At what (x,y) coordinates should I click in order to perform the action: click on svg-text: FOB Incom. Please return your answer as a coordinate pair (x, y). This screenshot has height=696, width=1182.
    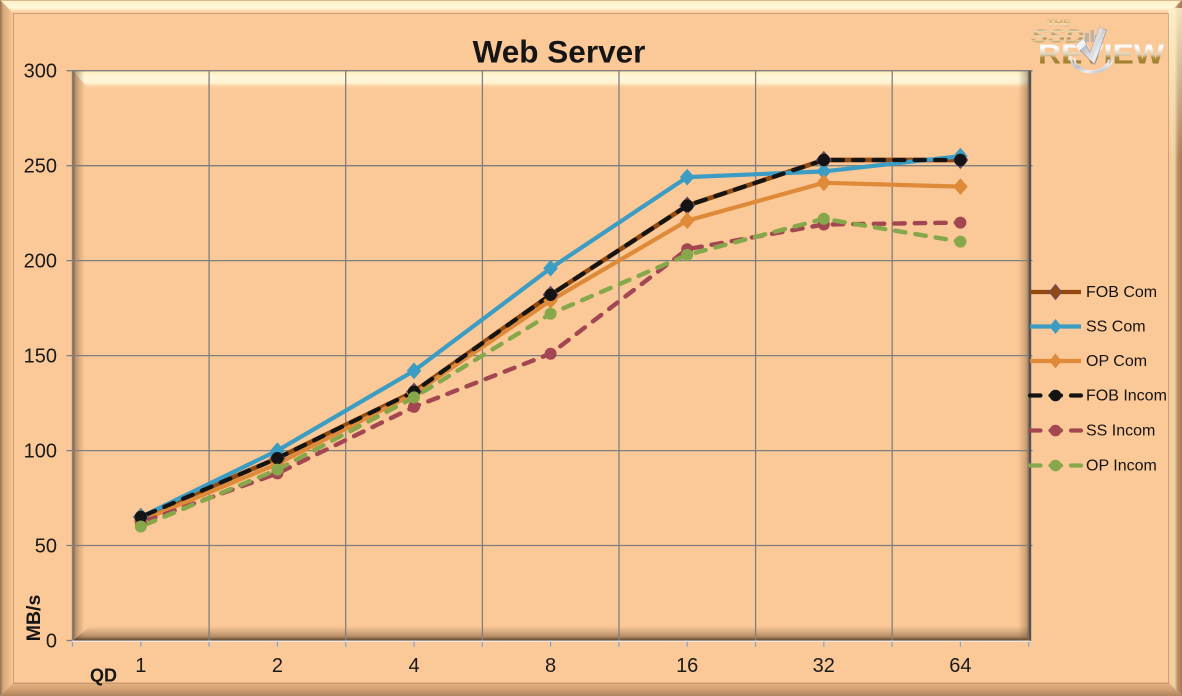
    Looking at the image, I should click on (1126, 396).